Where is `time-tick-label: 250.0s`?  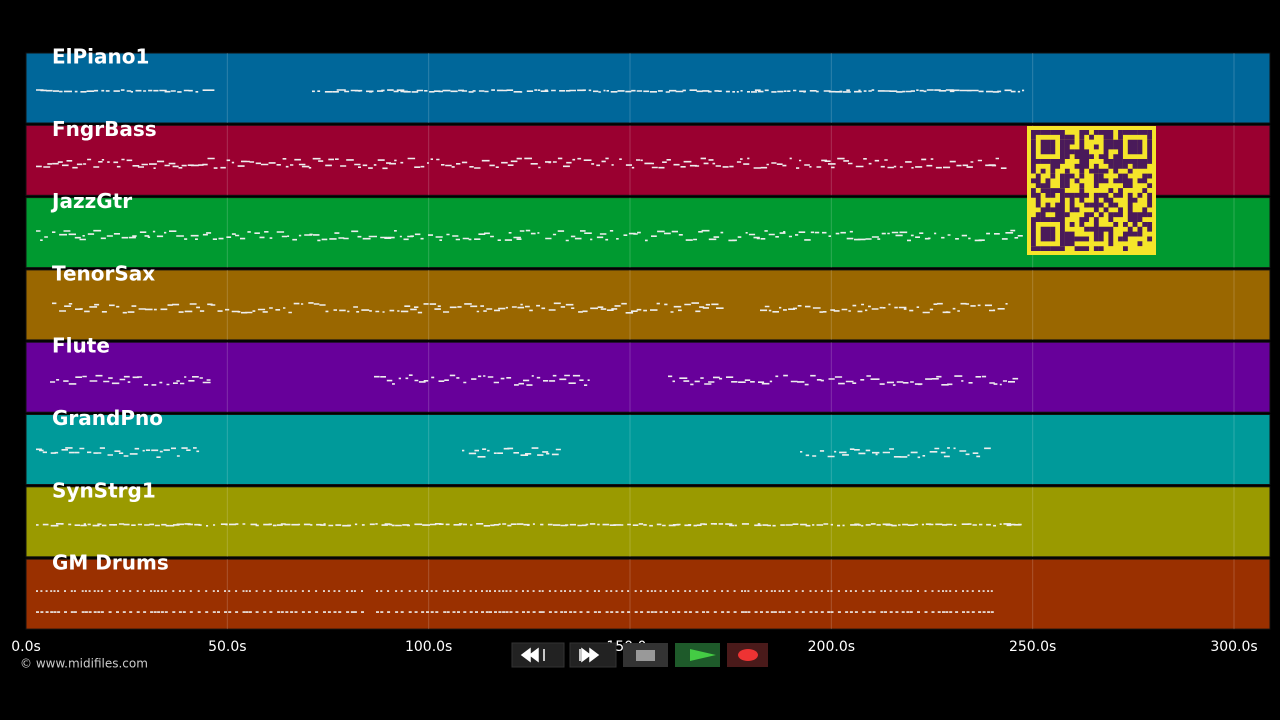 time-tick-label: 250.0s is located at coordinates (1032, 647).